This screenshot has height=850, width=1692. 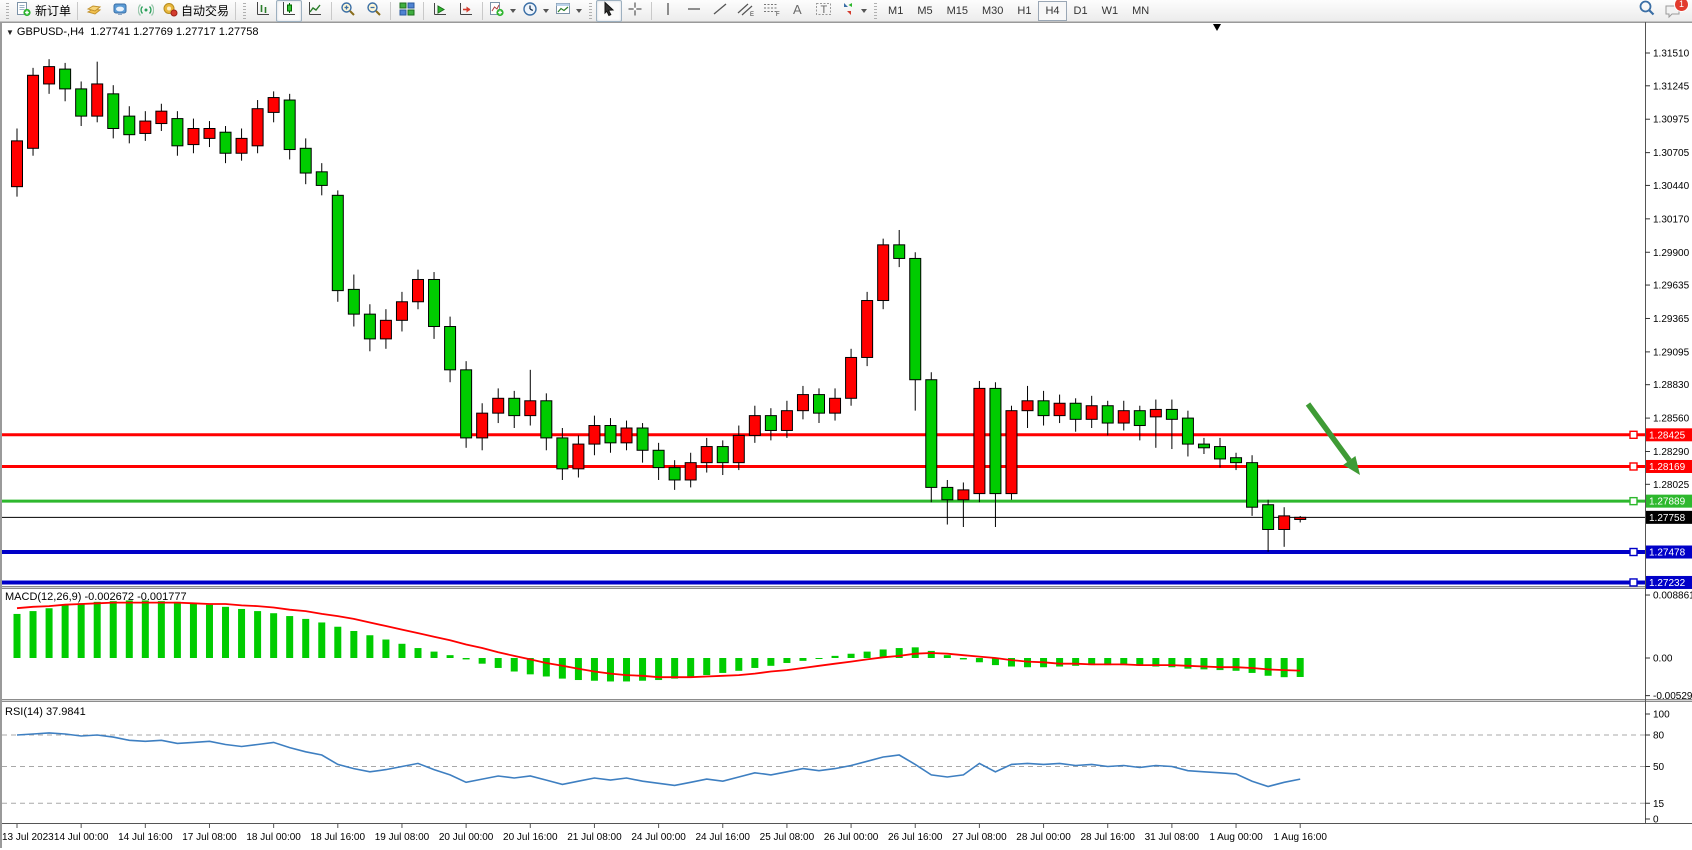 I want to click on timeframe-h1: H1, so click(x=1024, y=10).